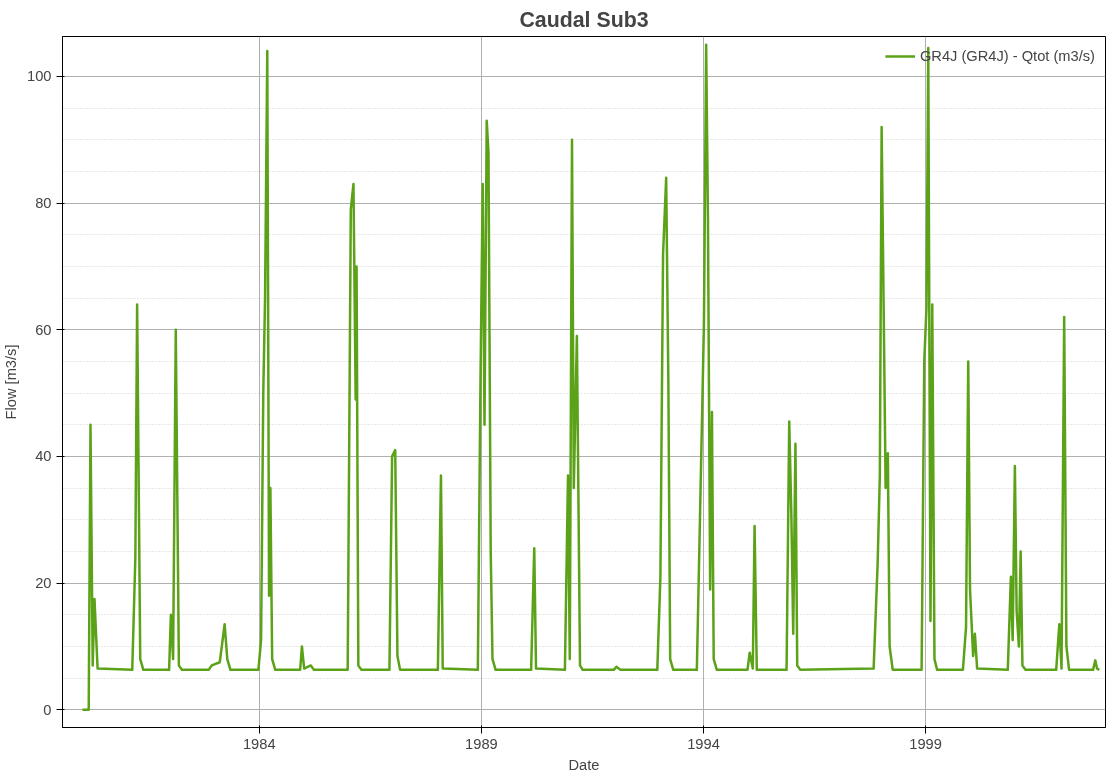 The height and width of the screenshot is (782, 1116). Describe the element at coordinates (43, 456) in the screenshot. I see `y-tick-label: 40` at that location.